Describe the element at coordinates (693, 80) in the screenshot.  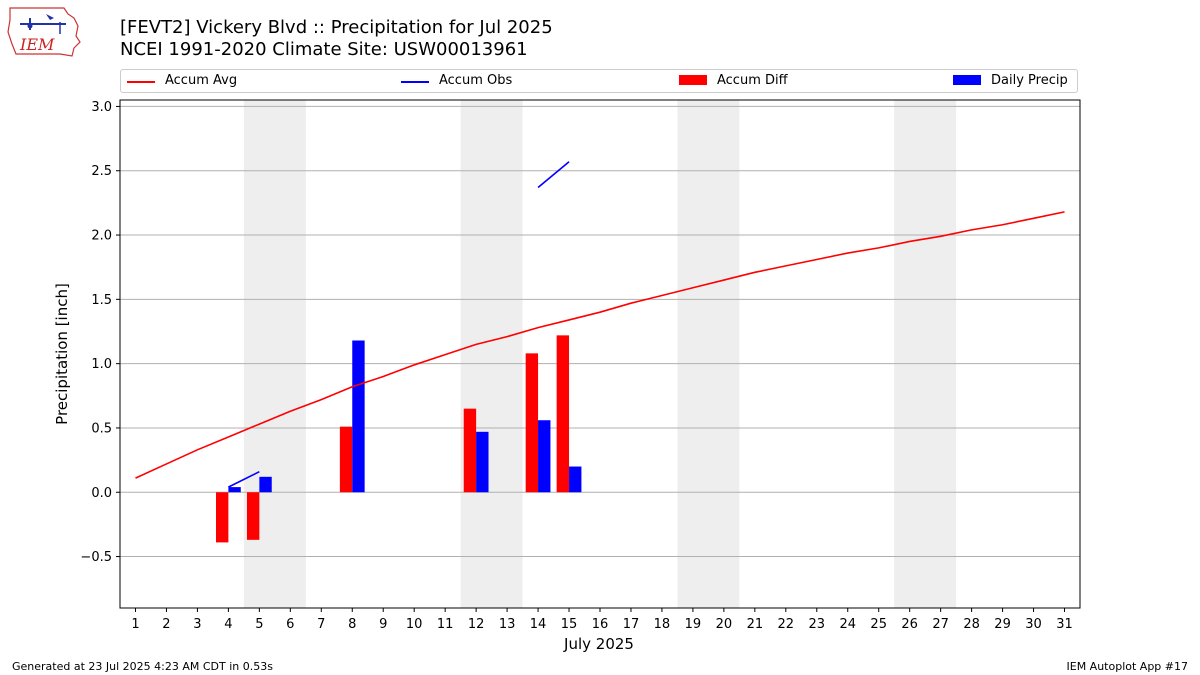
I see `legend-swatch-accum-diff` at that location.